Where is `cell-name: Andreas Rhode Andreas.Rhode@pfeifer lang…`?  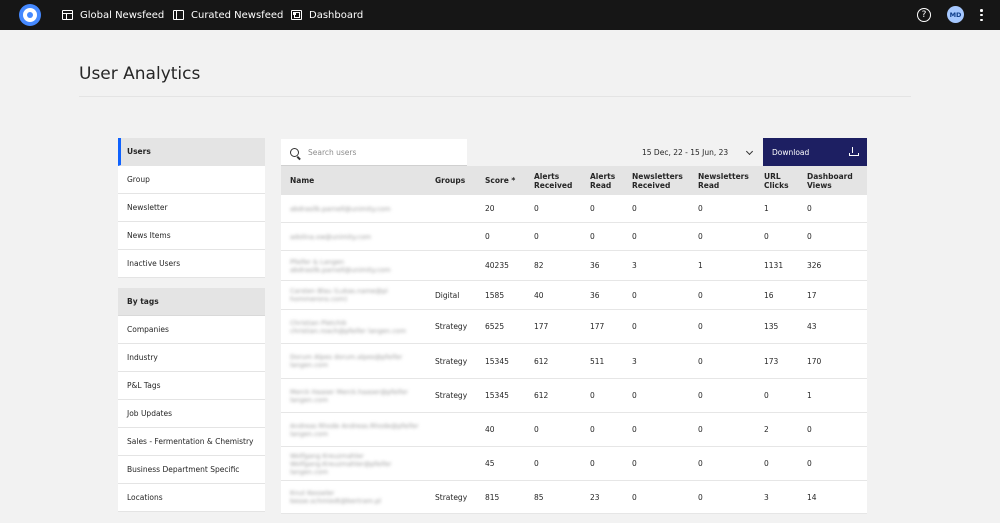 cell-name: Andreas Rhode Andreas.Rhode@pfeifer lang… is located at coordinates (355, 429).